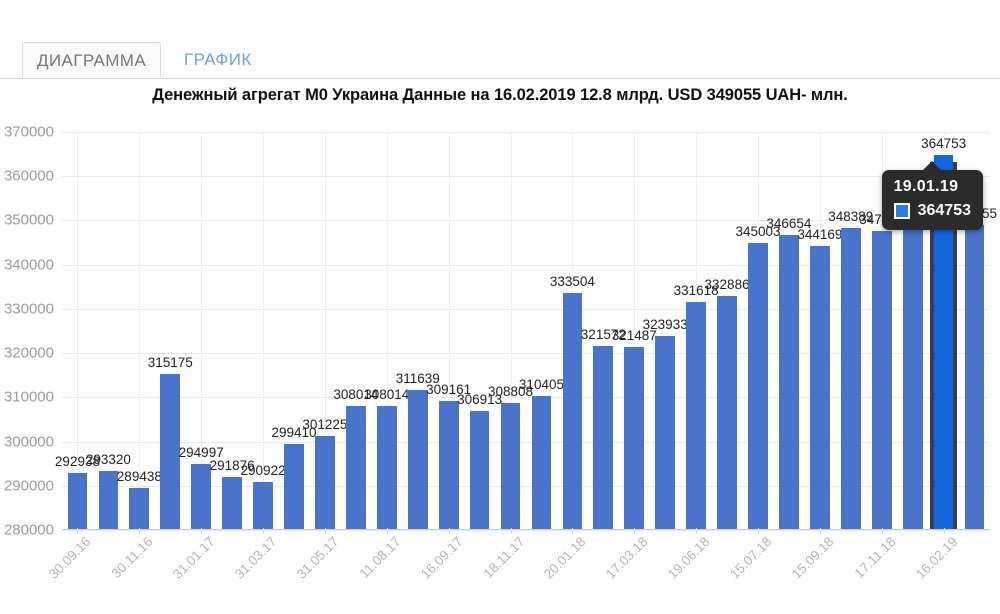 The width and height of the screenshot is (1000, 614). What do you see at coordinates (688, 558) in the screenshot?
I see `x-axis-tick-label: 19.06.18` at bounding box center [688, 558].